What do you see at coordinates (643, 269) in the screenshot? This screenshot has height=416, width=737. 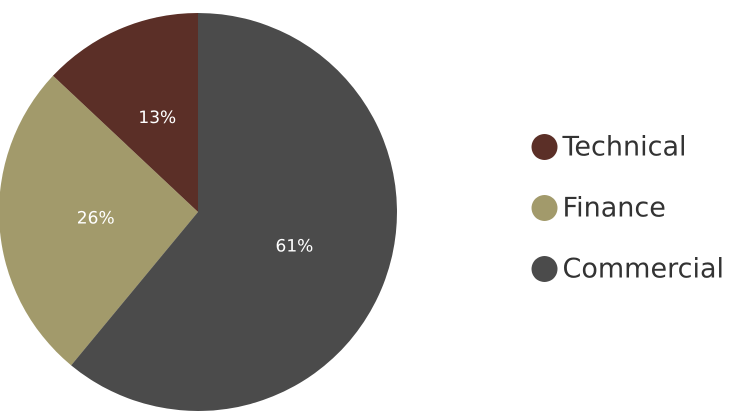 I see `legend-label: Commercial` at bounding box center [643, 269].